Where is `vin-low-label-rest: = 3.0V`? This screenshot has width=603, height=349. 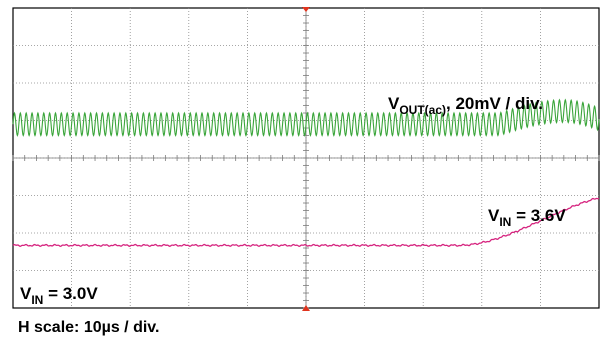 vin-low-label-rest: = 3.0V is located at coordinates (70, 293).